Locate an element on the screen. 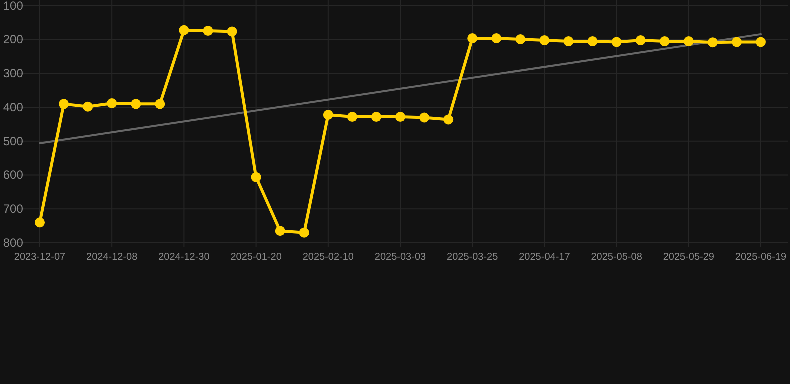  x-tick-label: 2025-03-25 is located at coordinates (473, 257).